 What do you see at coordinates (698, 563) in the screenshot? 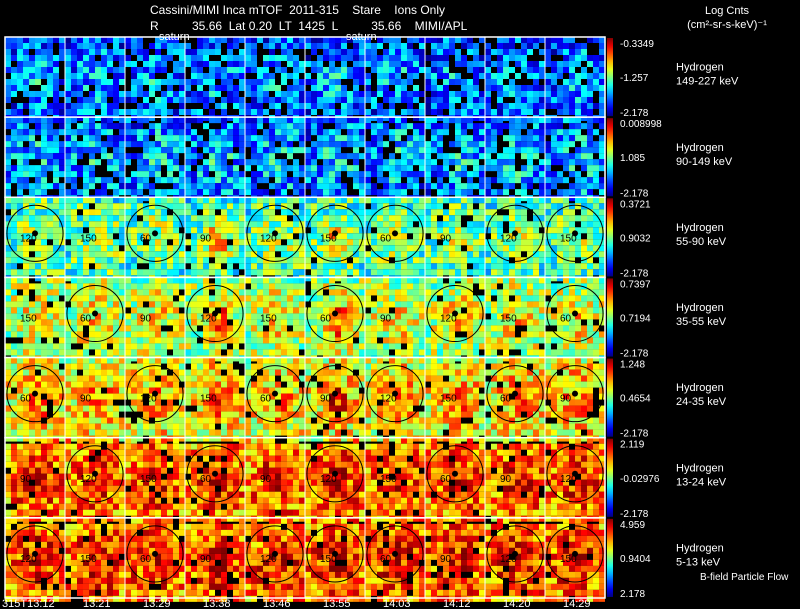
I see `panel-energy-label: 5-13 keV` at bounding box center [698, 563].